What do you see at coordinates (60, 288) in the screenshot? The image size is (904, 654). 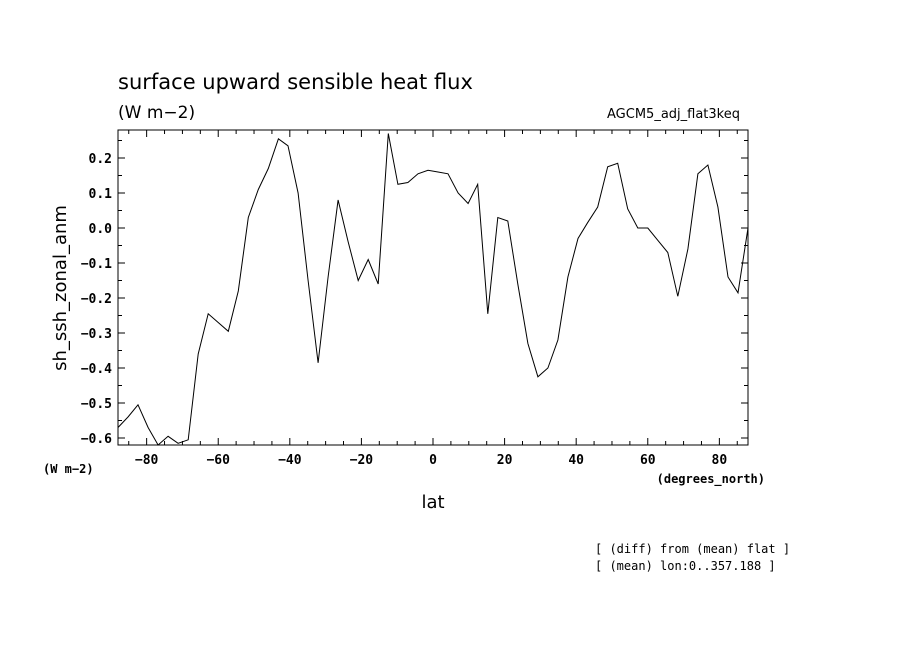 I see `y-axis-label: sh_ssh_zonal_anm` at bounding box center [60, 288].